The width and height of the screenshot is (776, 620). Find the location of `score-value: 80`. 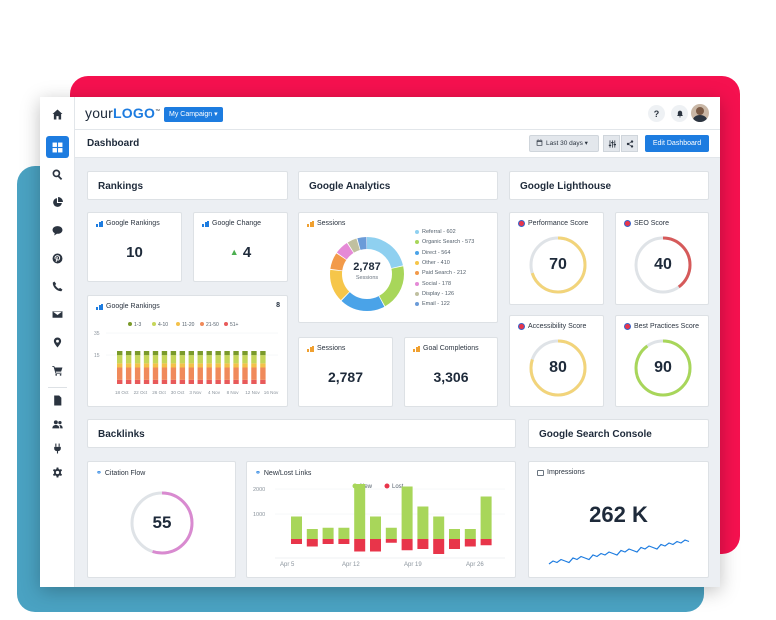

score-value: 80 is located at coordinates (558, 367).